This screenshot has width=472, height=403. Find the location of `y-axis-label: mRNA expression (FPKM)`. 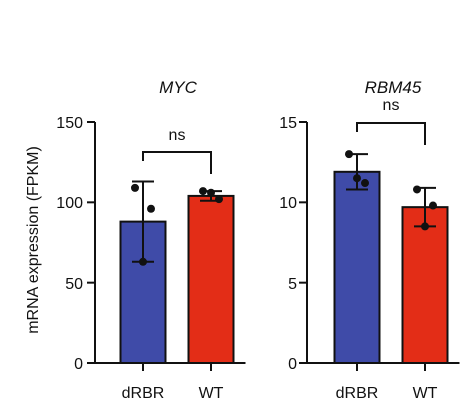

y-axis-label: mRNA expression (FPKM) is located at coordinates (33, 240).